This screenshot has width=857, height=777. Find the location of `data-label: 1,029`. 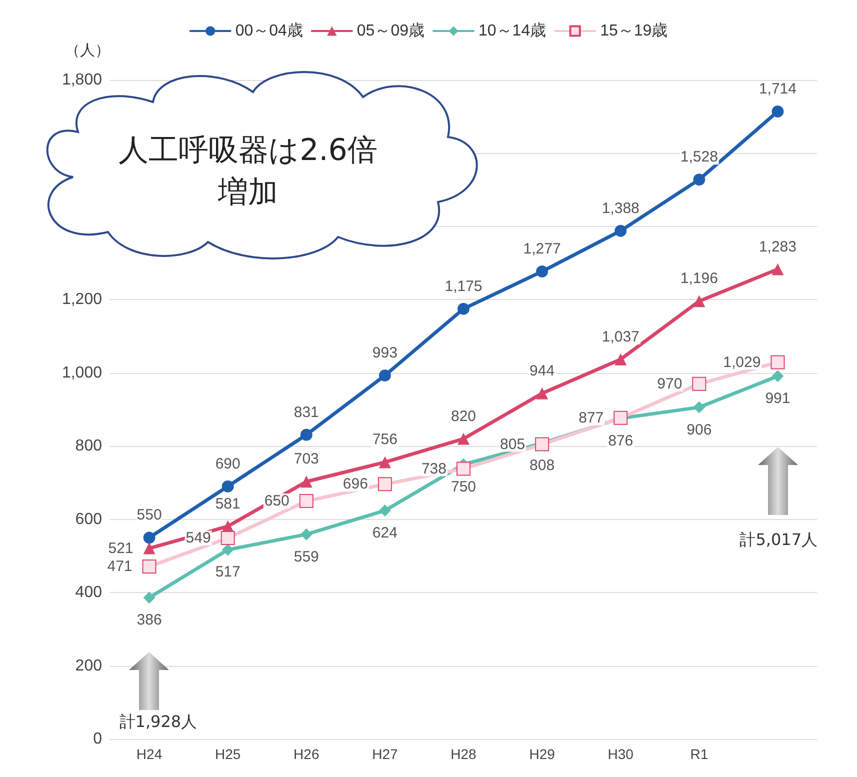

data-label: 1,029 is located at coordinates (742, 362).